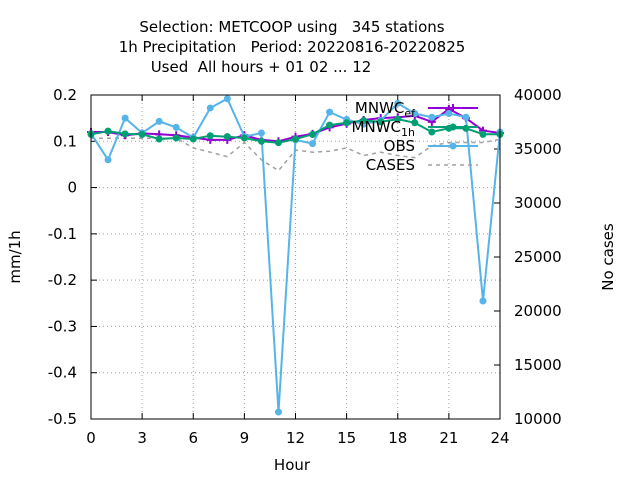  What do you see at coordinates (62, 280) in the screenshot?
I see `y-tick-label: -0.2` at bounding box center [62, 280].